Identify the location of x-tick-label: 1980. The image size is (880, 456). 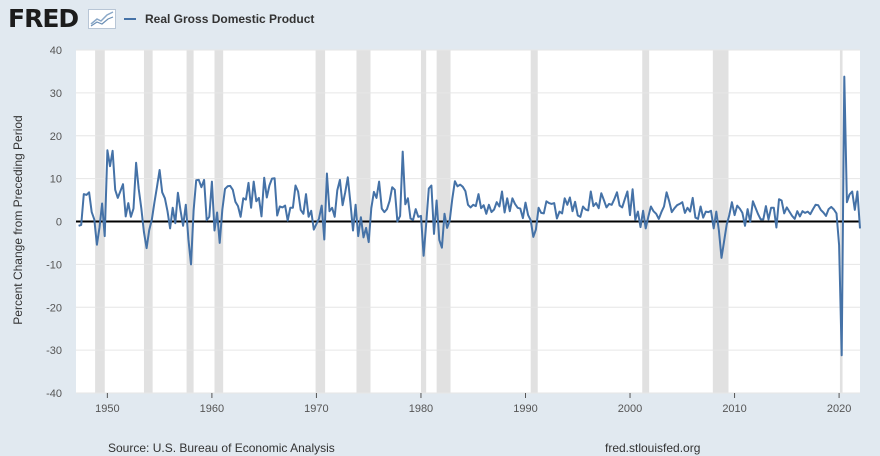
(421, 409).